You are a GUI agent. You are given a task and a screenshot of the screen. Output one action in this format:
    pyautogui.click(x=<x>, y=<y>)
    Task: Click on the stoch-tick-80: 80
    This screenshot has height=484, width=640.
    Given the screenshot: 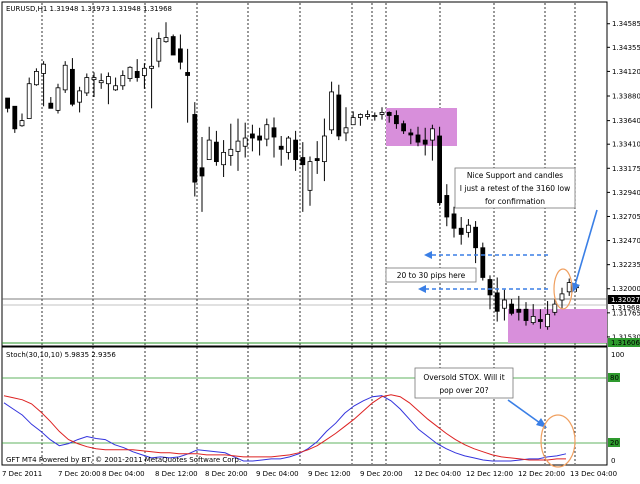 What is the action you would take?
    pyautogui.click(x=614, y=378)
    